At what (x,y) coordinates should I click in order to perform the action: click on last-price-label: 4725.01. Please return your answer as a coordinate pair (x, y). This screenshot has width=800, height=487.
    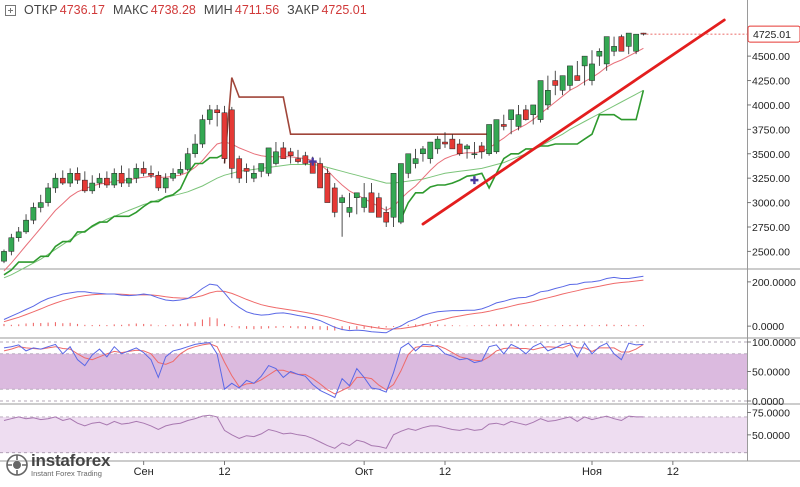
    Looking at the image, I should click on (772, 35).